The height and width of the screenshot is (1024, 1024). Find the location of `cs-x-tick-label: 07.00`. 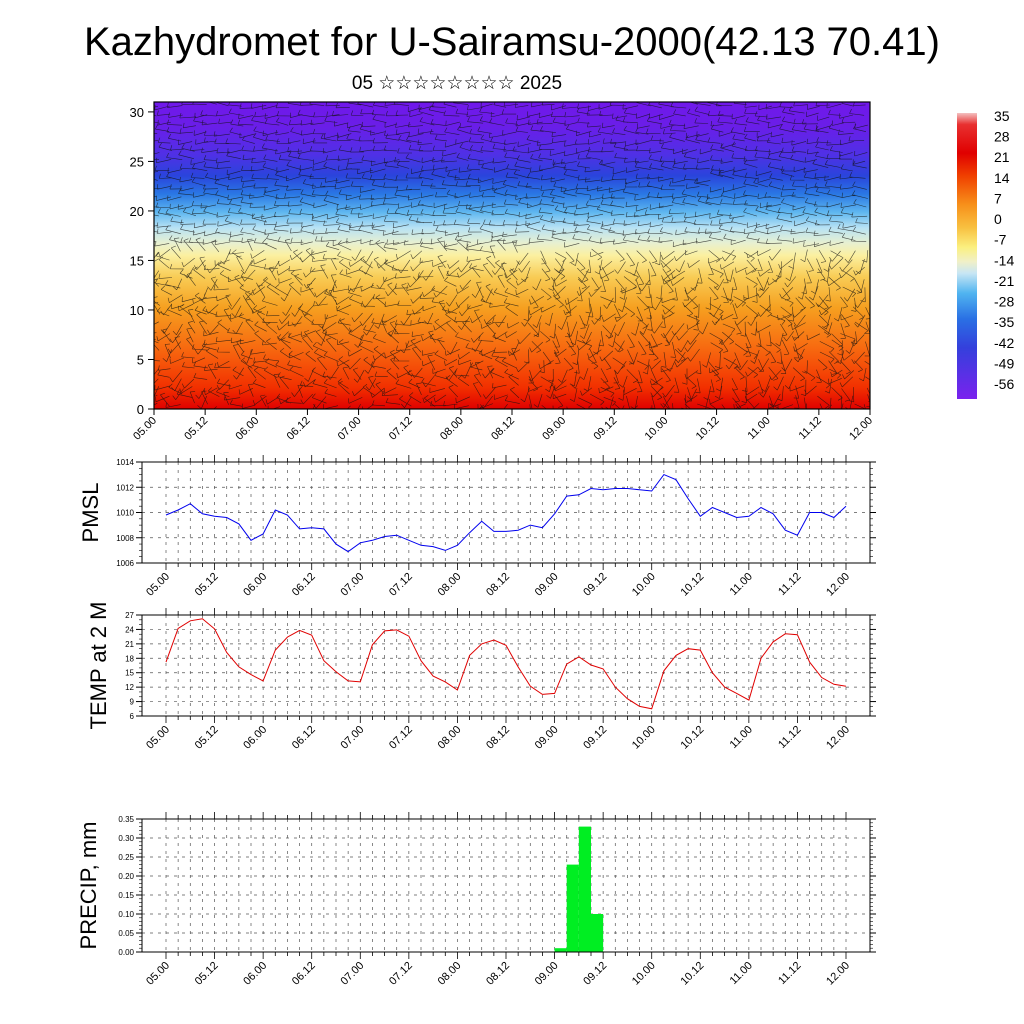

cs-x-tick-label: 07.00 is located at coordinates (350, 429).